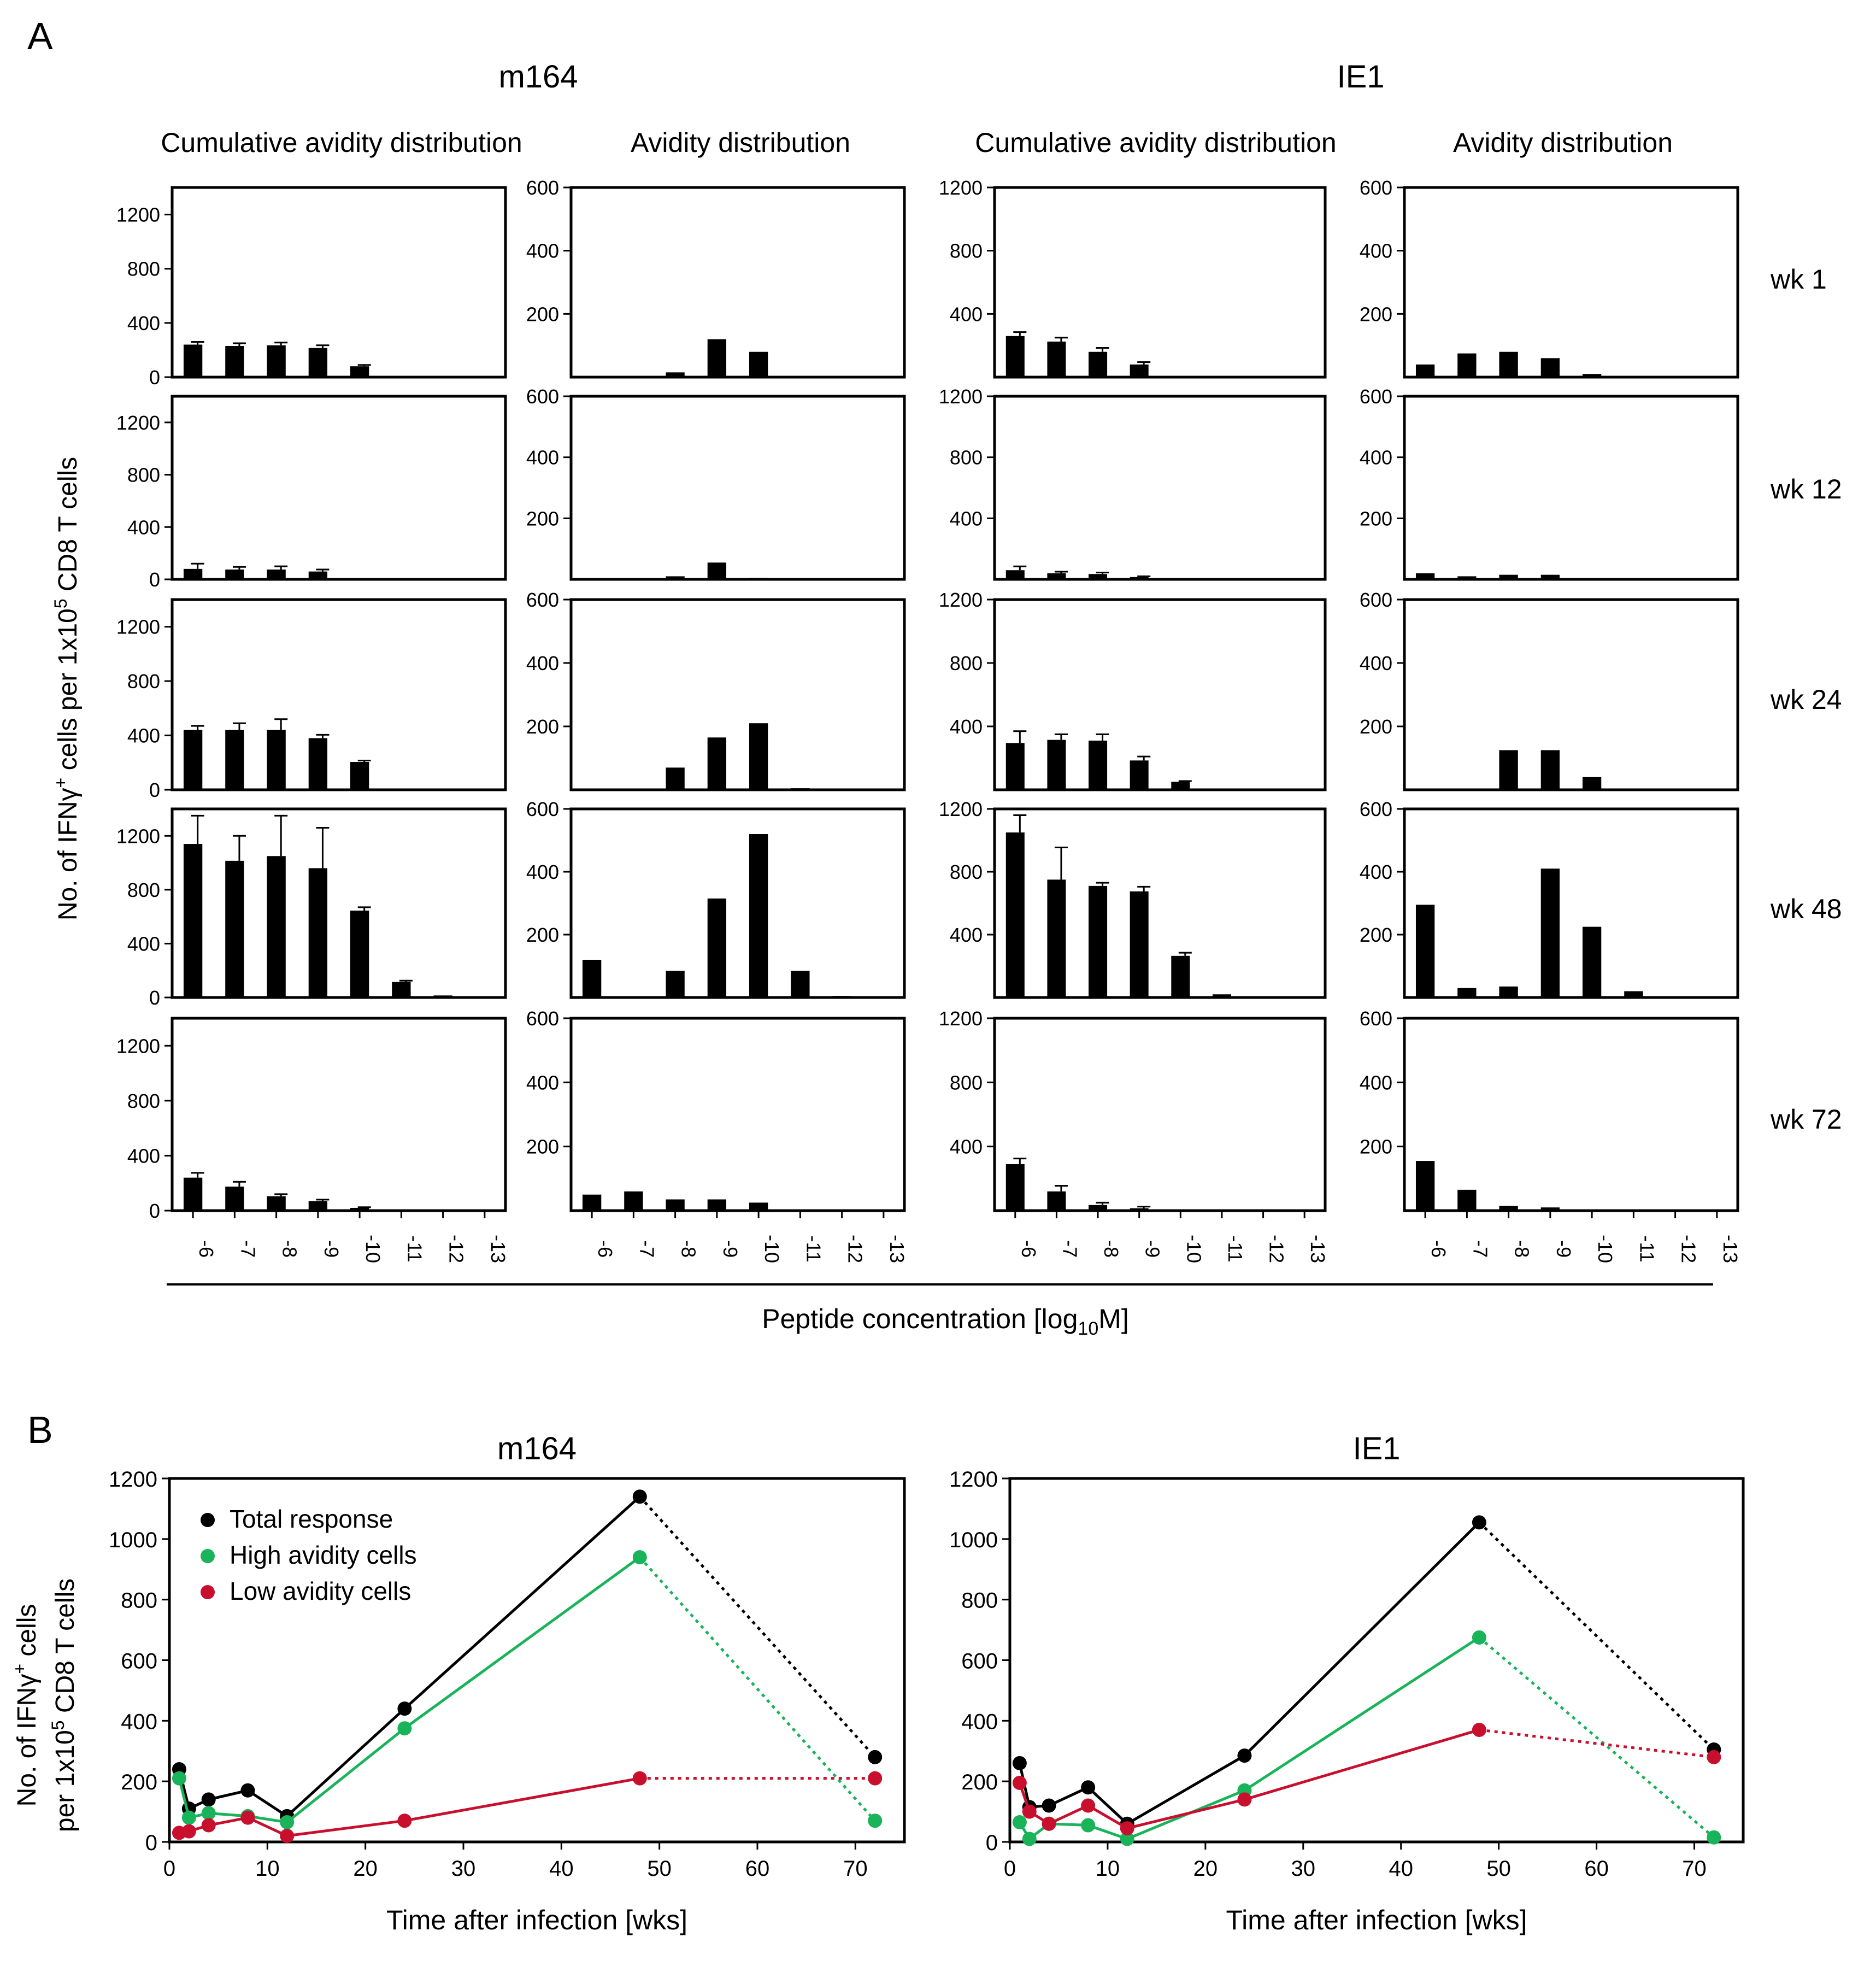 The height and width of the screenshot is (1972, 1876). What do you see at coordinates (1376, 1920) in the screenshot?
I see `x-axis-label: Time after infection [wks]` at bounding box center [1376, 1920].